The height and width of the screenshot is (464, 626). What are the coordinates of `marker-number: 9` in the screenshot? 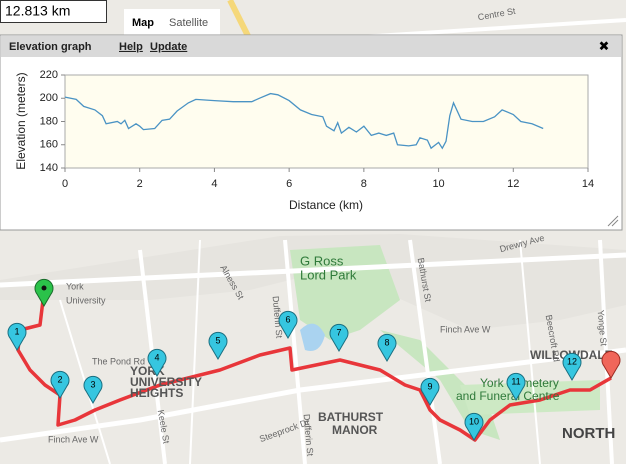 It's located at (429, 386).